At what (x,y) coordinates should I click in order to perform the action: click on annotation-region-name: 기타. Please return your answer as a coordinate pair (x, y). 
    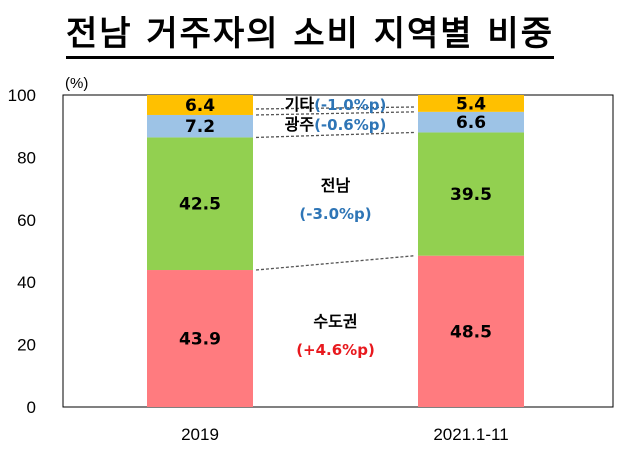
    Looking at the image, I should click on (300, 104).